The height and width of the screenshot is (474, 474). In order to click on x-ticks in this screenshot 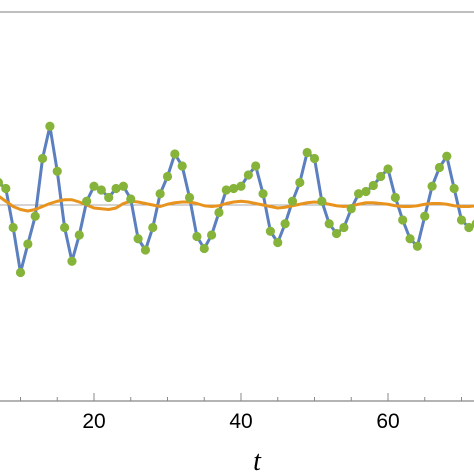, I will do `click(241, 397)`.